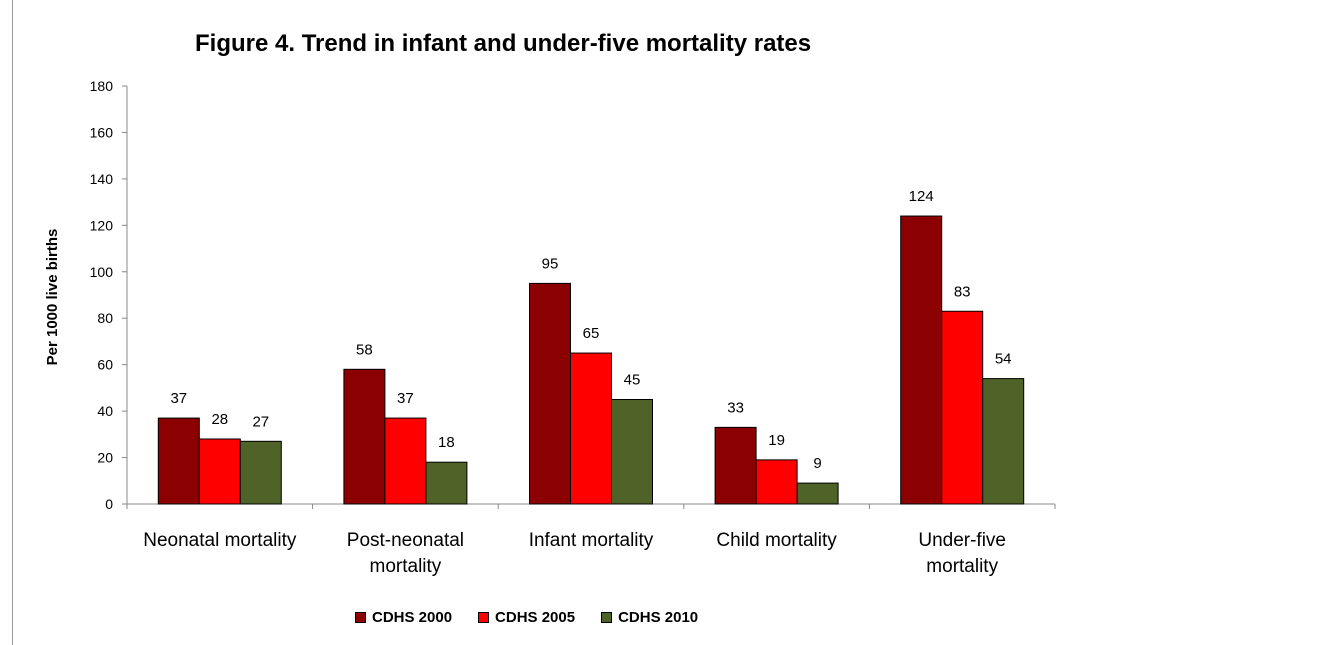 The height and width of the screenshot is (645, 1334). Describe the element at coordinates (776, 540) in the screenshot. I see `x-tick-label: Child mortality` at that location.